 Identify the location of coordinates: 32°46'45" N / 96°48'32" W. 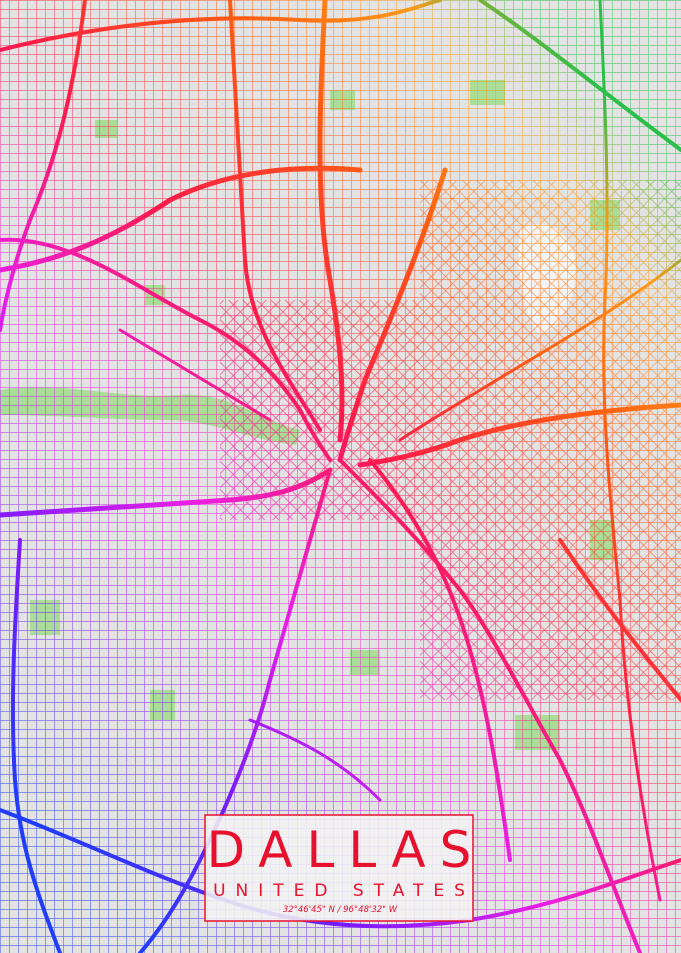
(340, 910).